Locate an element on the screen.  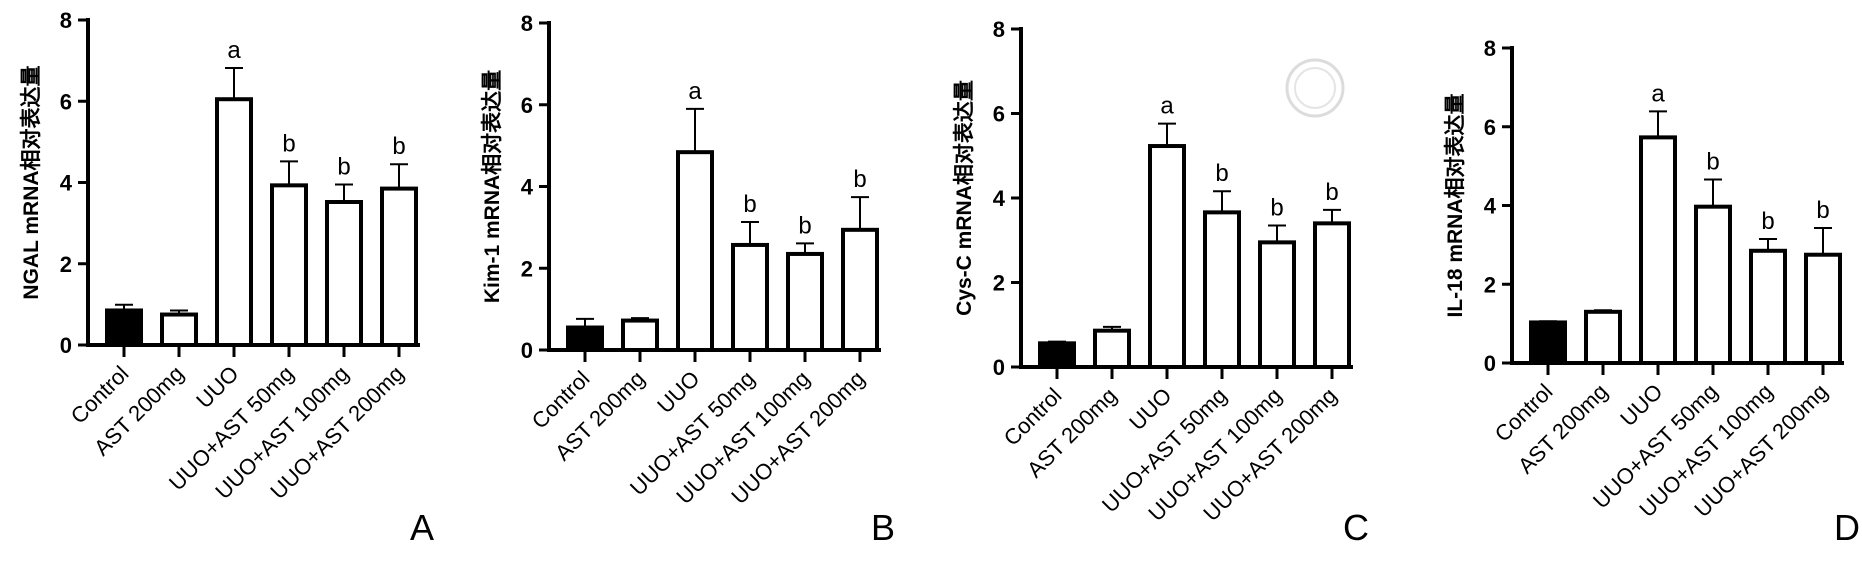
y-axis-title: Cys-C mRNA相对表达量 is located at coordinates (964, 198).